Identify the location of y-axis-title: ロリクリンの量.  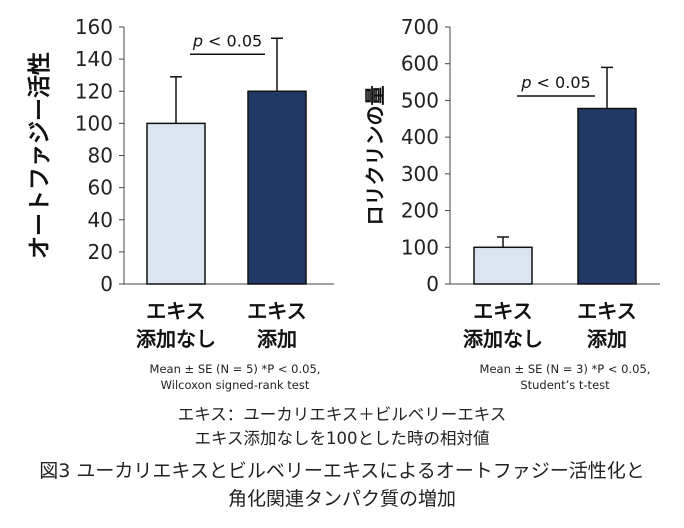
(375, 156).